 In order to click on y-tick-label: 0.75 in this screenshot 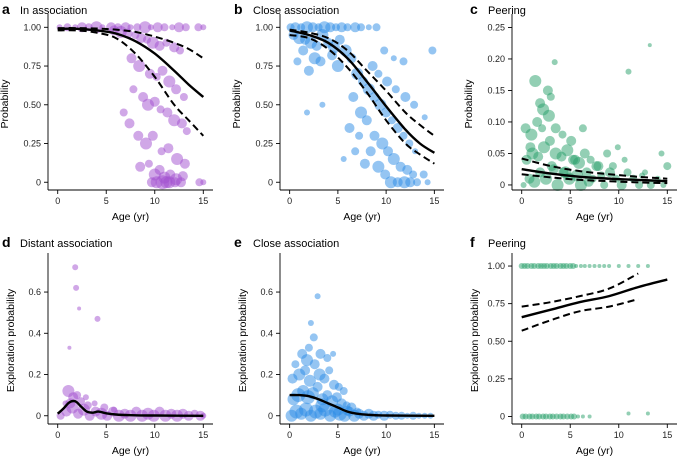, I will do `click(264, 66)`.